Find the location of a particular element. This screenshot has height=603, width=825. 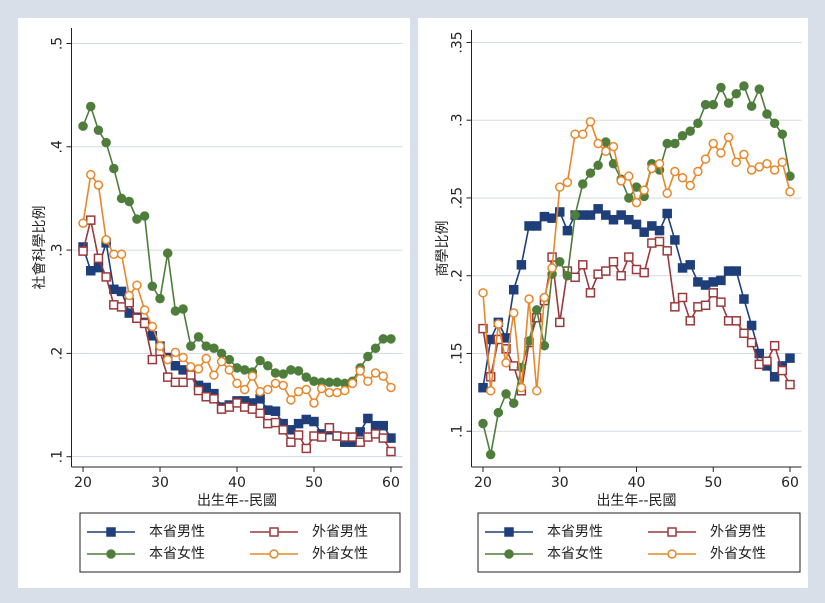

y-tick-label: .35 is located at coordinates (458, 42).